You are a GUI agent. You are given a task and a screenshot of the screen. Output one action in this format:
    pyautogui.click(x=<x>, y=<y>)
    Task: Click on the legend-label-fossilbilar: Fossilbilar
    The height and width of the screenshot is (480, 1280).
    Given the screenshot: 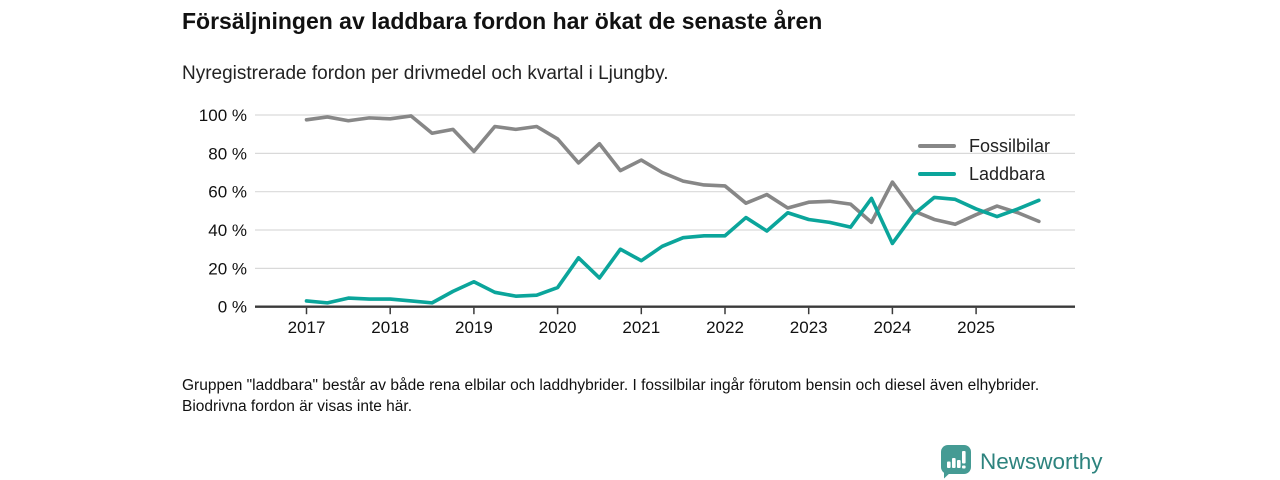 What is the action you would take?
    pyautogui.click(x=1010, y=145)
    